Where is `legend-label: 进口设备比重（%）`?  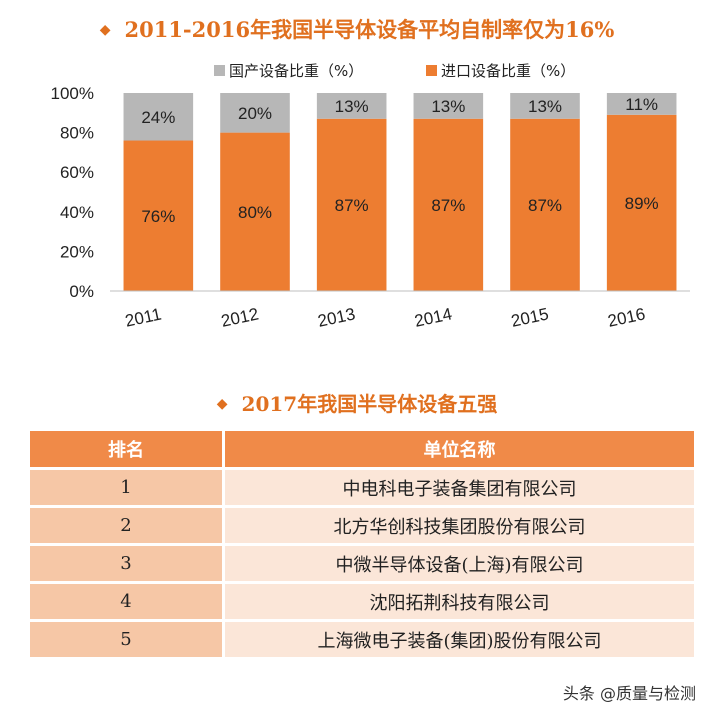
legend-label: 进口设备比重（%） is located at coordinates (508, 71).